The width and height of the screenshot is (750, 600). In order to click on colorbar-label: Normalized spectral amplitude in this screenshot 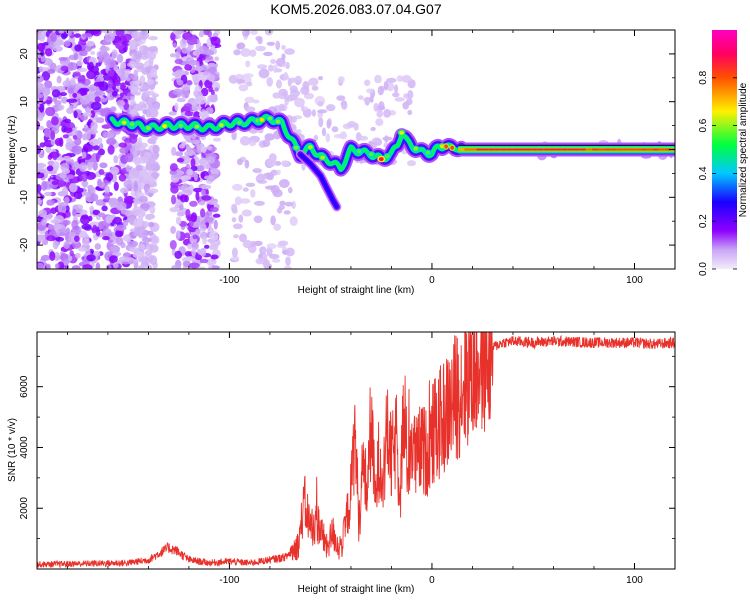, I will do `click(743, 149)`.